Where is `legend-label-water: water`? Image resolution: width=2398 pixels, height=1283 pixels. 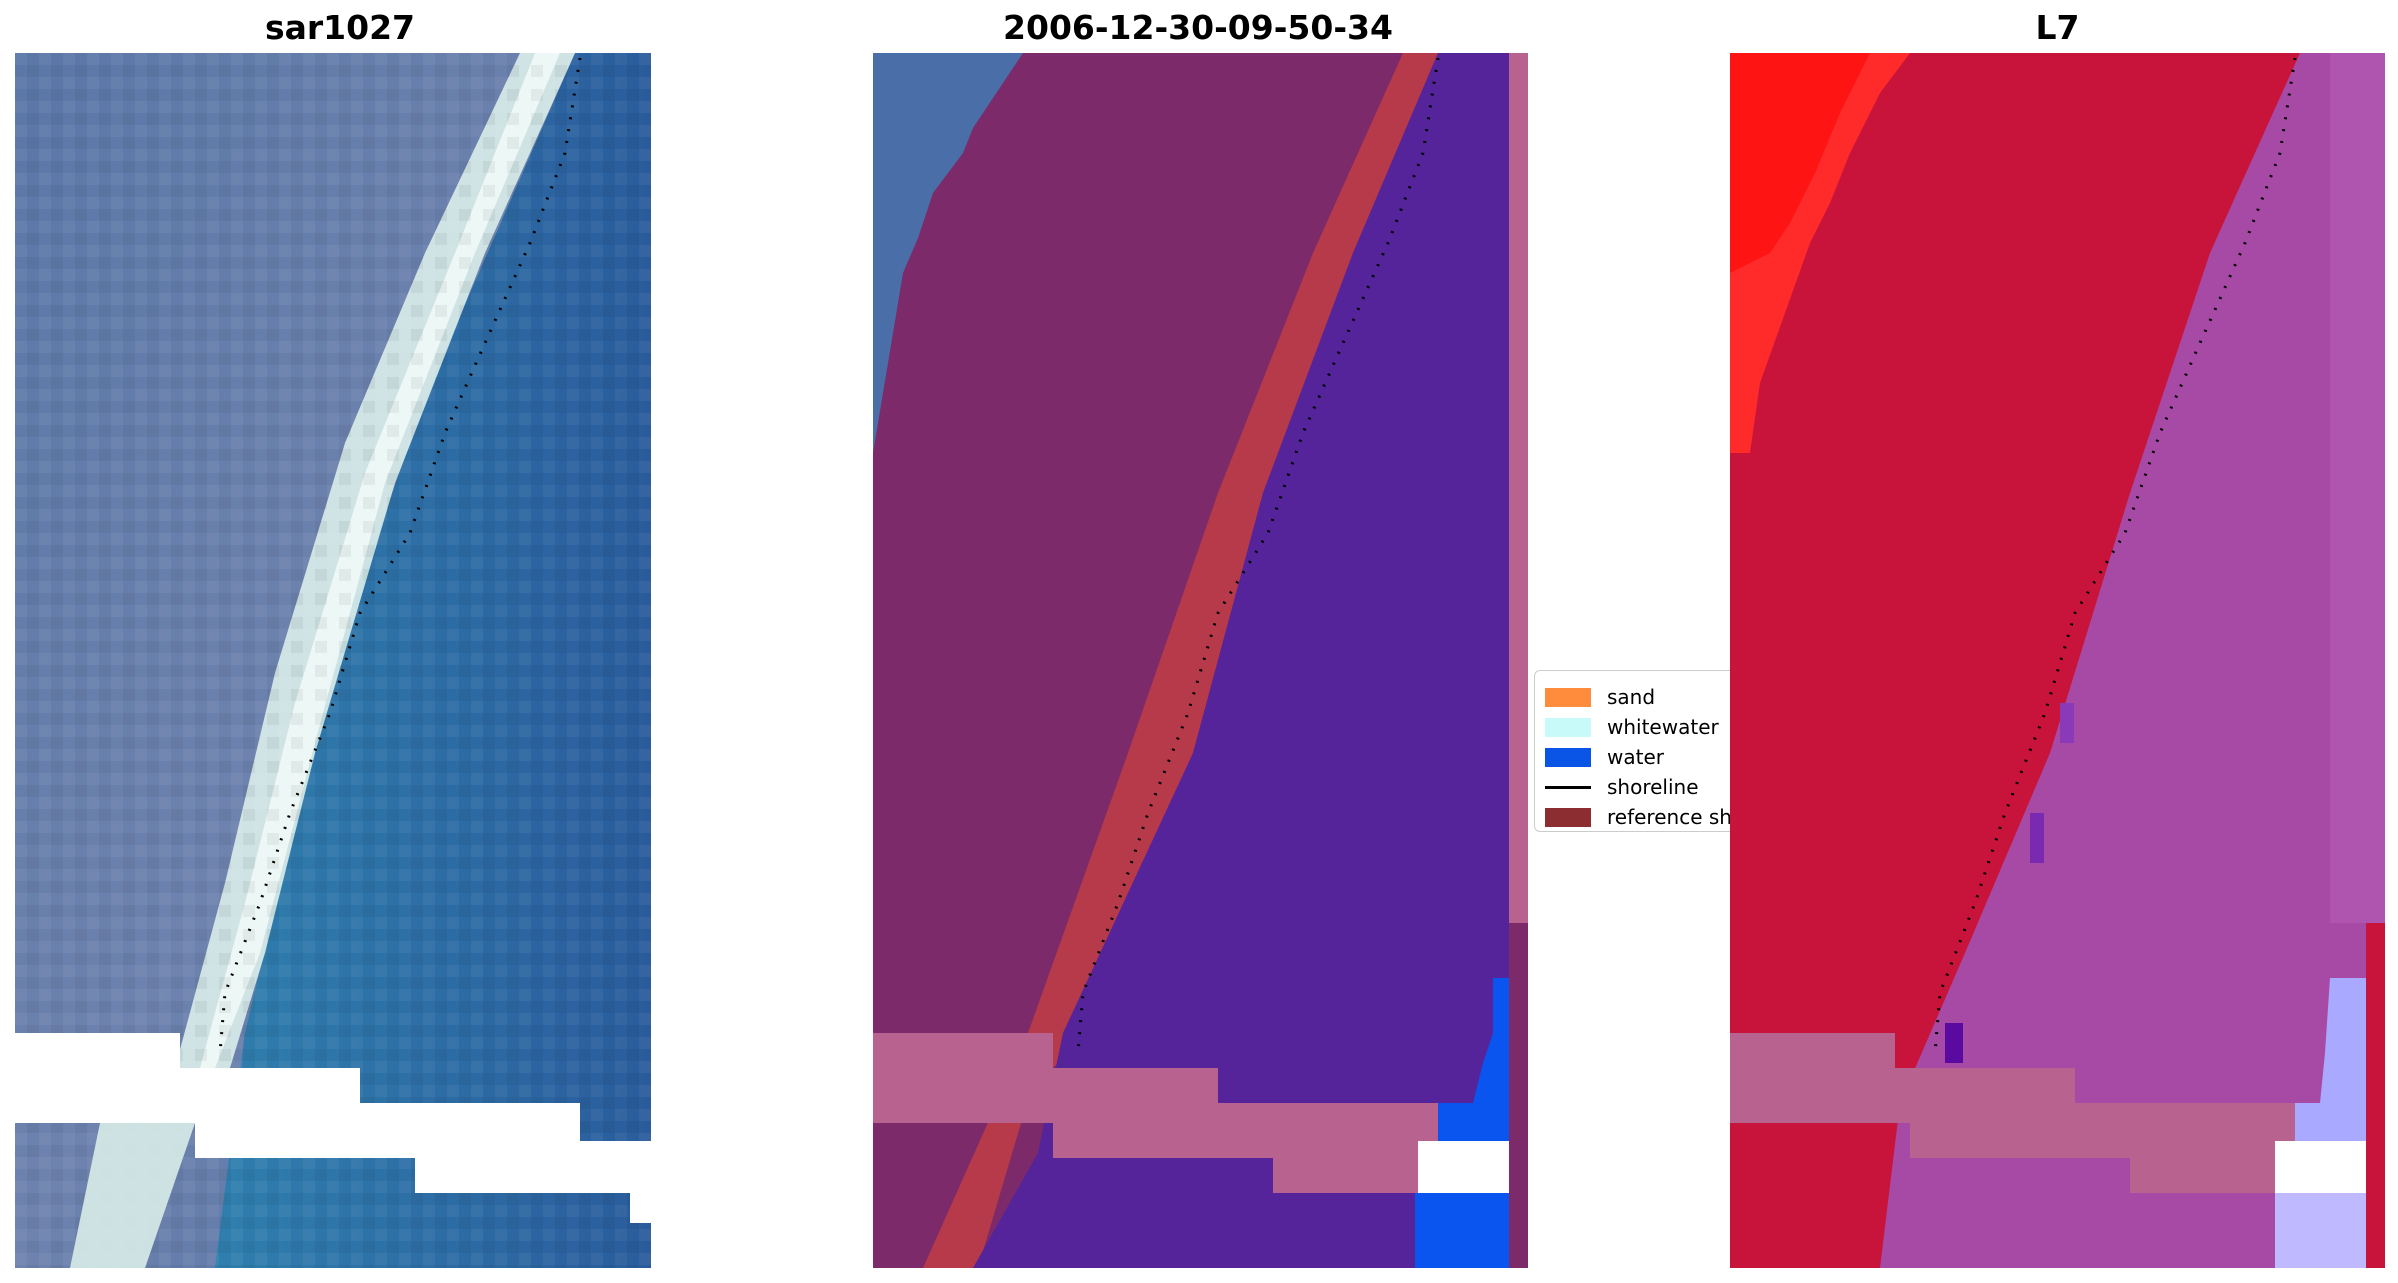
legend-label-water: water is located at coordinates (1635, 757).